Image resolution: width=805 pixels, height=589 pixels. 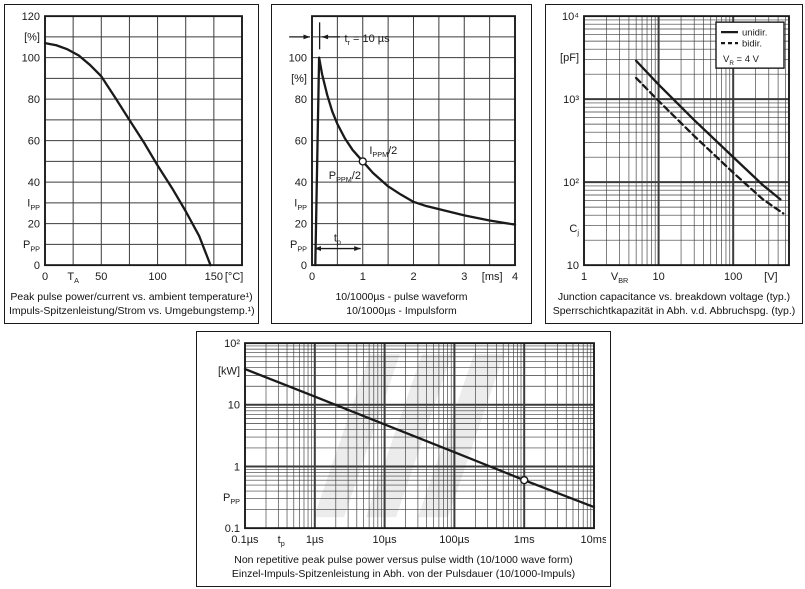 What do you see at coordinates (464, 277) in the screenshot?
I see `svg-text: 3` at bounding box center [464, 277].